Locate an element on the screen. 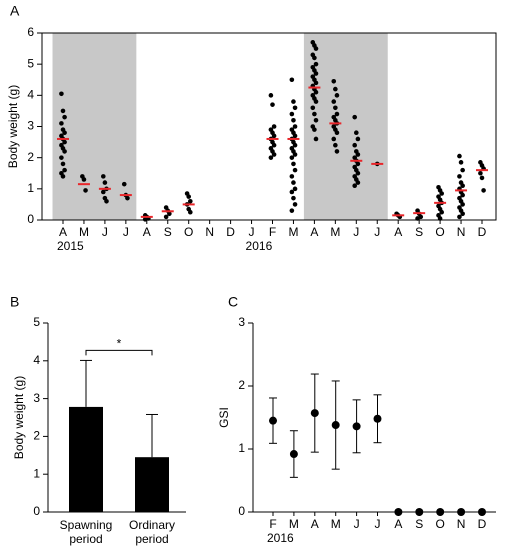 Image resolution: width=505 pixels, height=550 pixels. x-tick-label: D is located at coordinates (230, 232).